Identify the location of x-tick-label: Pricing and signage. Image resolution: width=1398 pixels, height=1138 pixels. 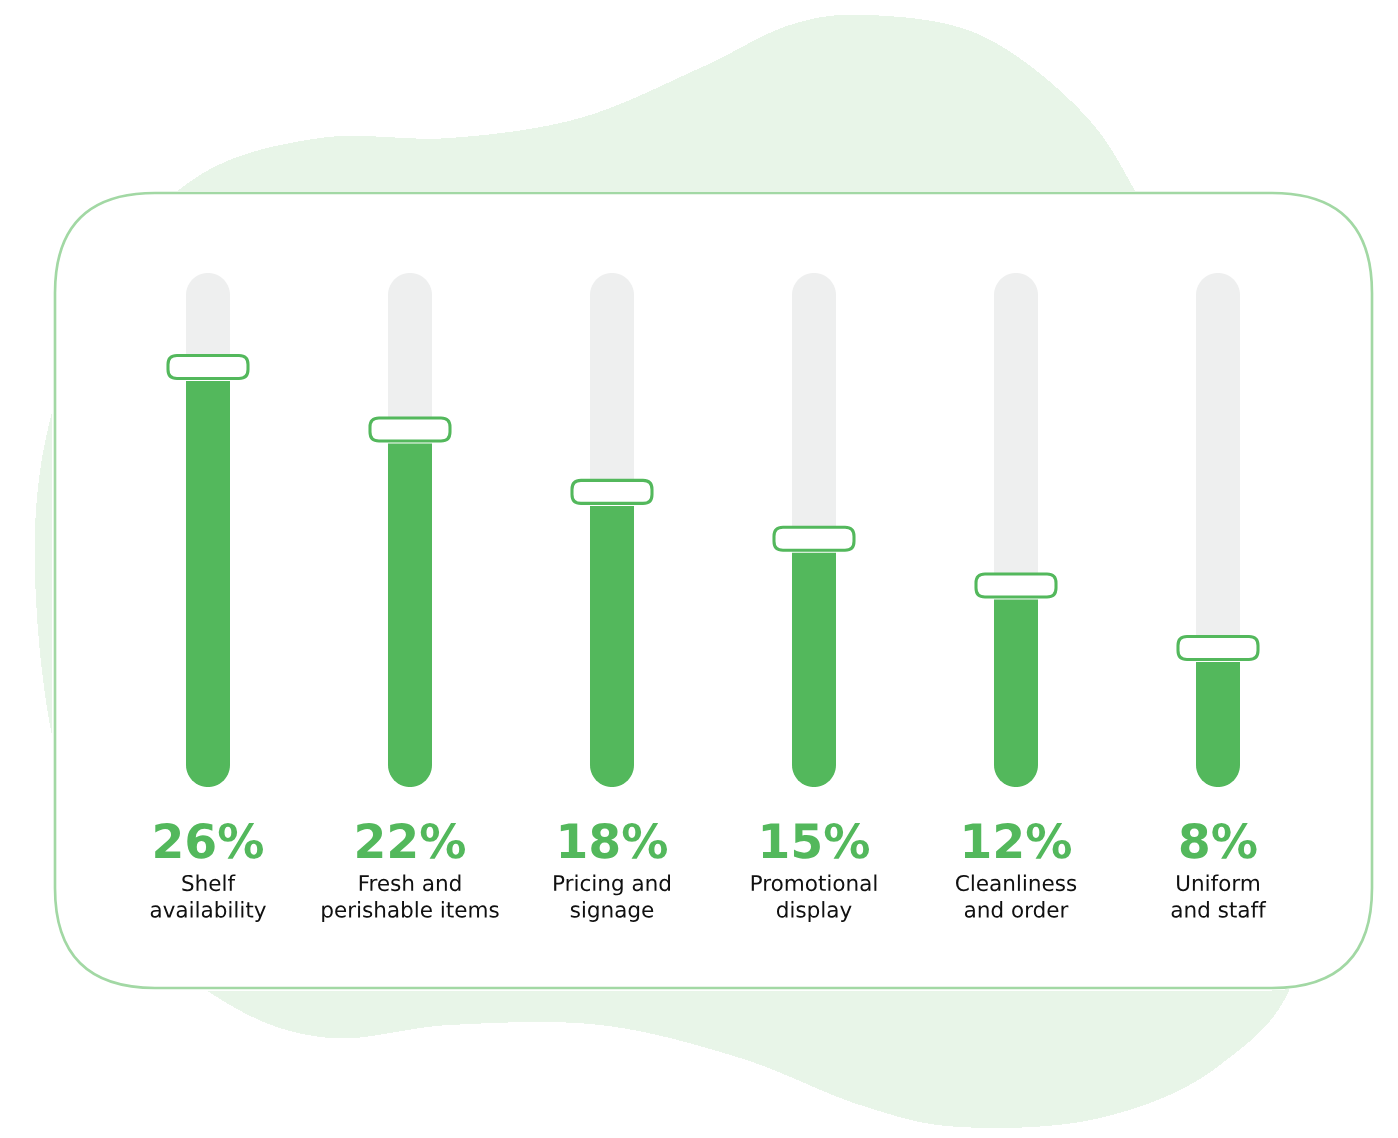
(612, 898).